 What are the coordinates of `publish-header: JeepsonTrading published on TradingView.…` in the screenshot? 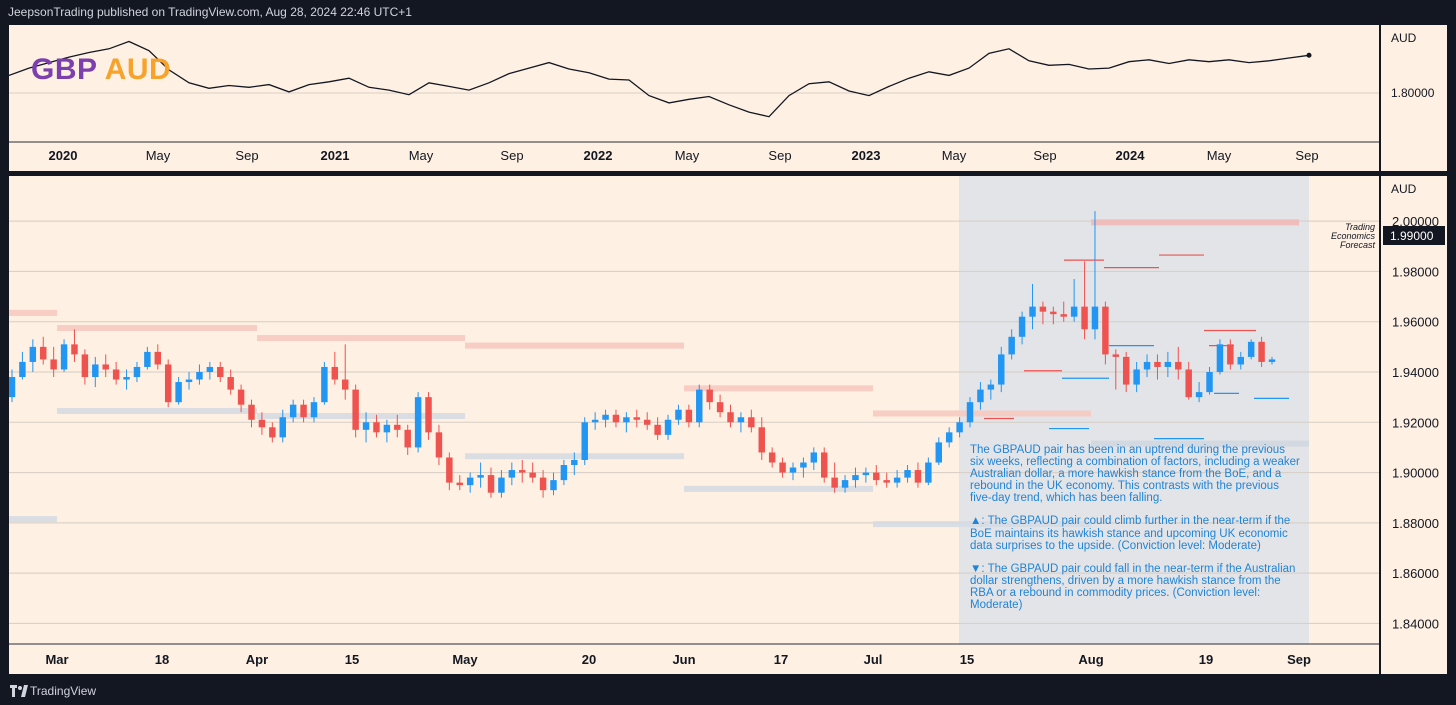 It's located at (728, 12).